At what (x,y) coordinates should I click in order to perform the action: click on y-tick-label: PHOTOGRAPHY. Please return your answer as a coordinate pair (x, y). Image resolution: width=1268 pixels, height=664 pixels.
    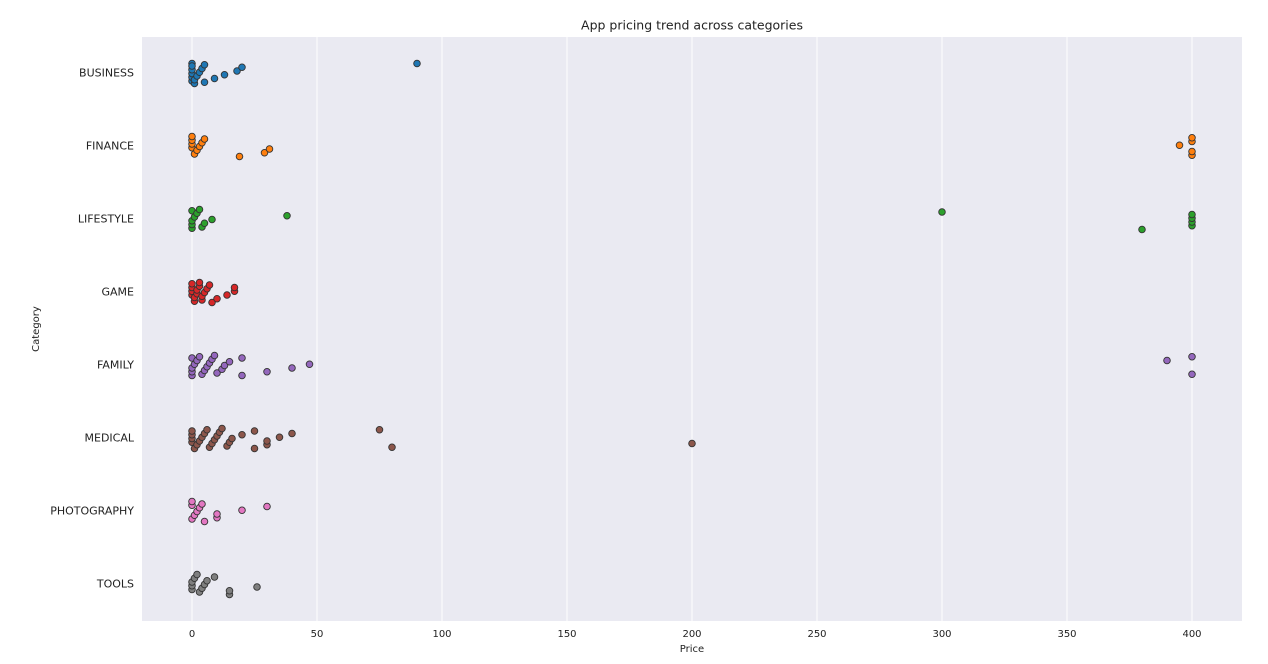
    Looking at the image, I should click on (92, 511).